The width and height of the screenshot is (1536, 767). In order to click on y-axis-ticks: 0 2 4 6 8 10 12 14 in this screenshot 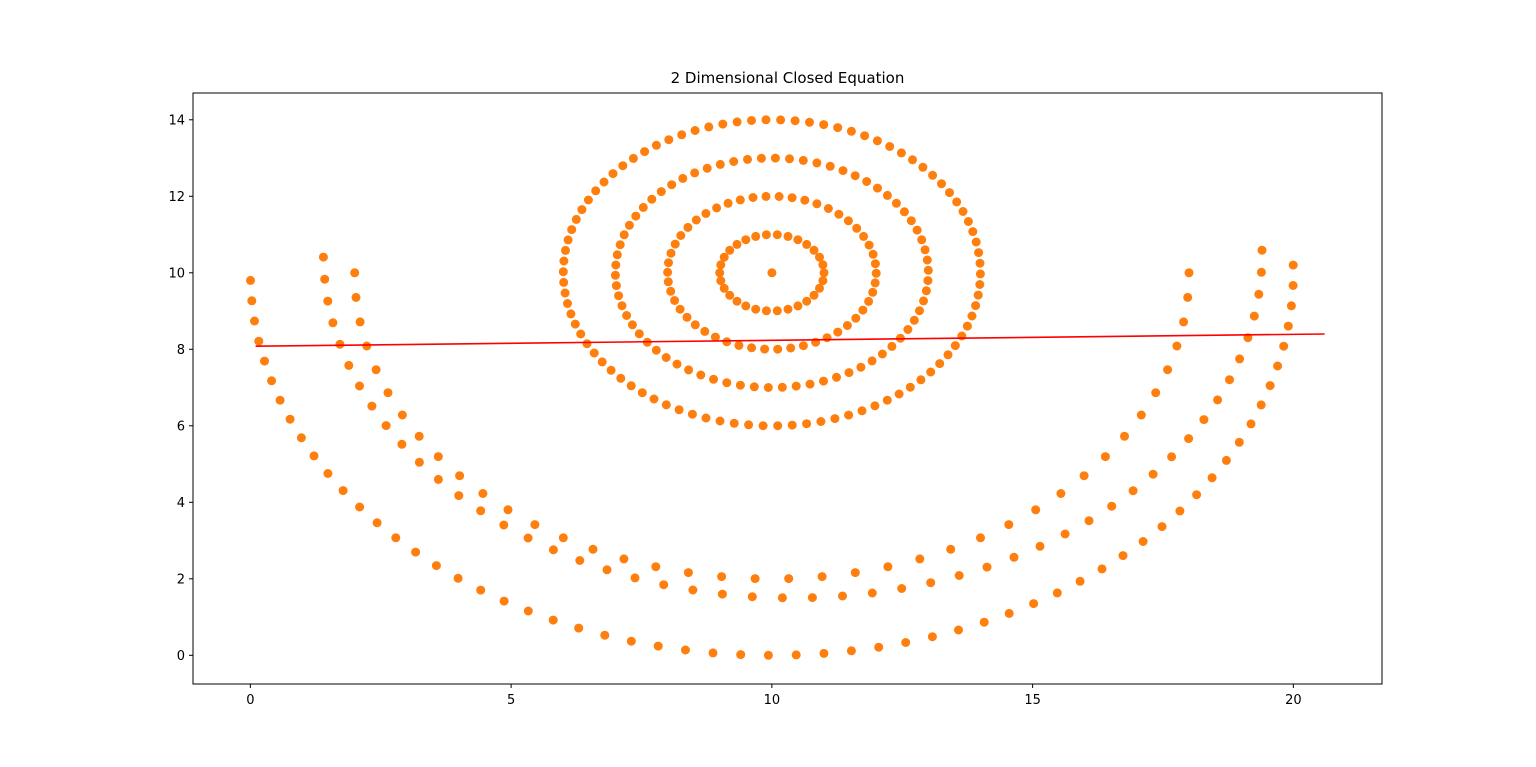, I will do `click(180, 388)`.